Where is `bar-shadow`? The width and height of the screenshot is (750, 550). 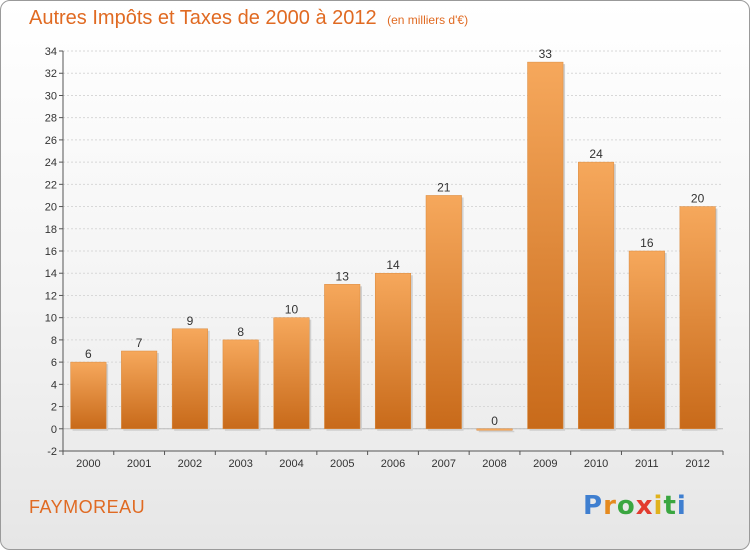
bar-shadow is located at coordinates (496, 431).